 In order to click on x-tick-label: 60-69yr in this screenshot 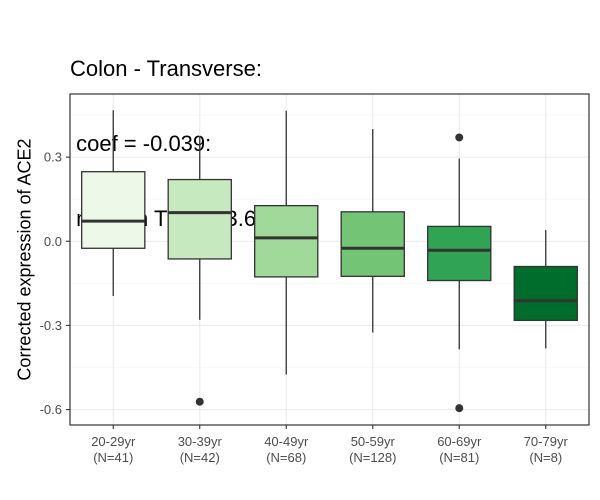, I will do `click(459, 441)`.